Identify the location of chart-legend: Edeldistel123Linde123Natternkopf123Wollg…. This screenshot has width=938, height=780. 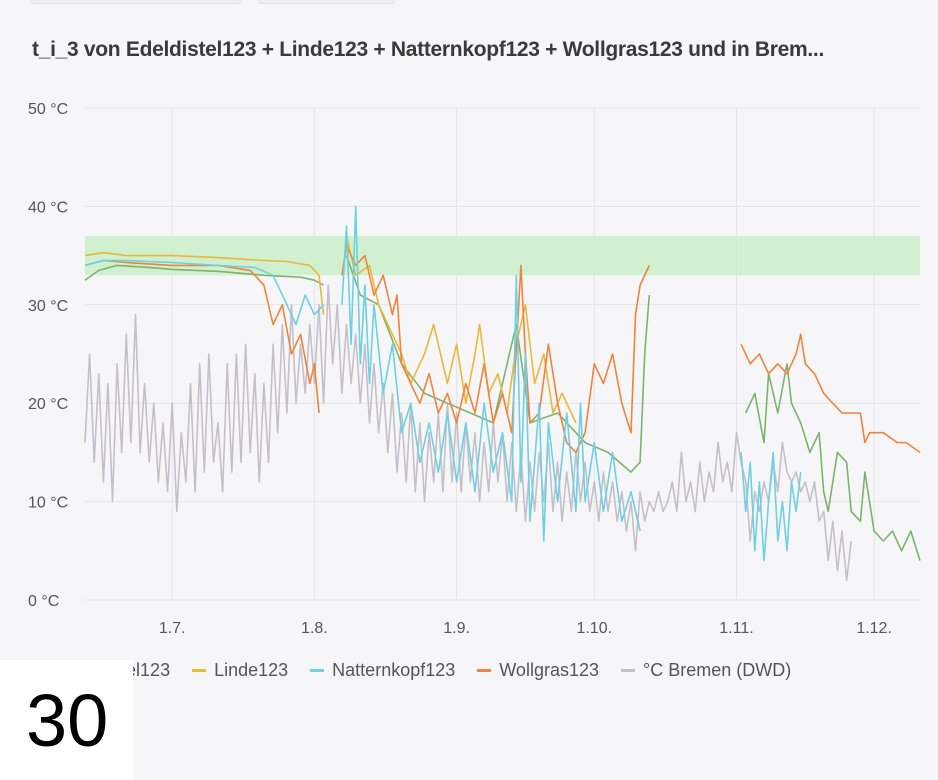
(415, 670).